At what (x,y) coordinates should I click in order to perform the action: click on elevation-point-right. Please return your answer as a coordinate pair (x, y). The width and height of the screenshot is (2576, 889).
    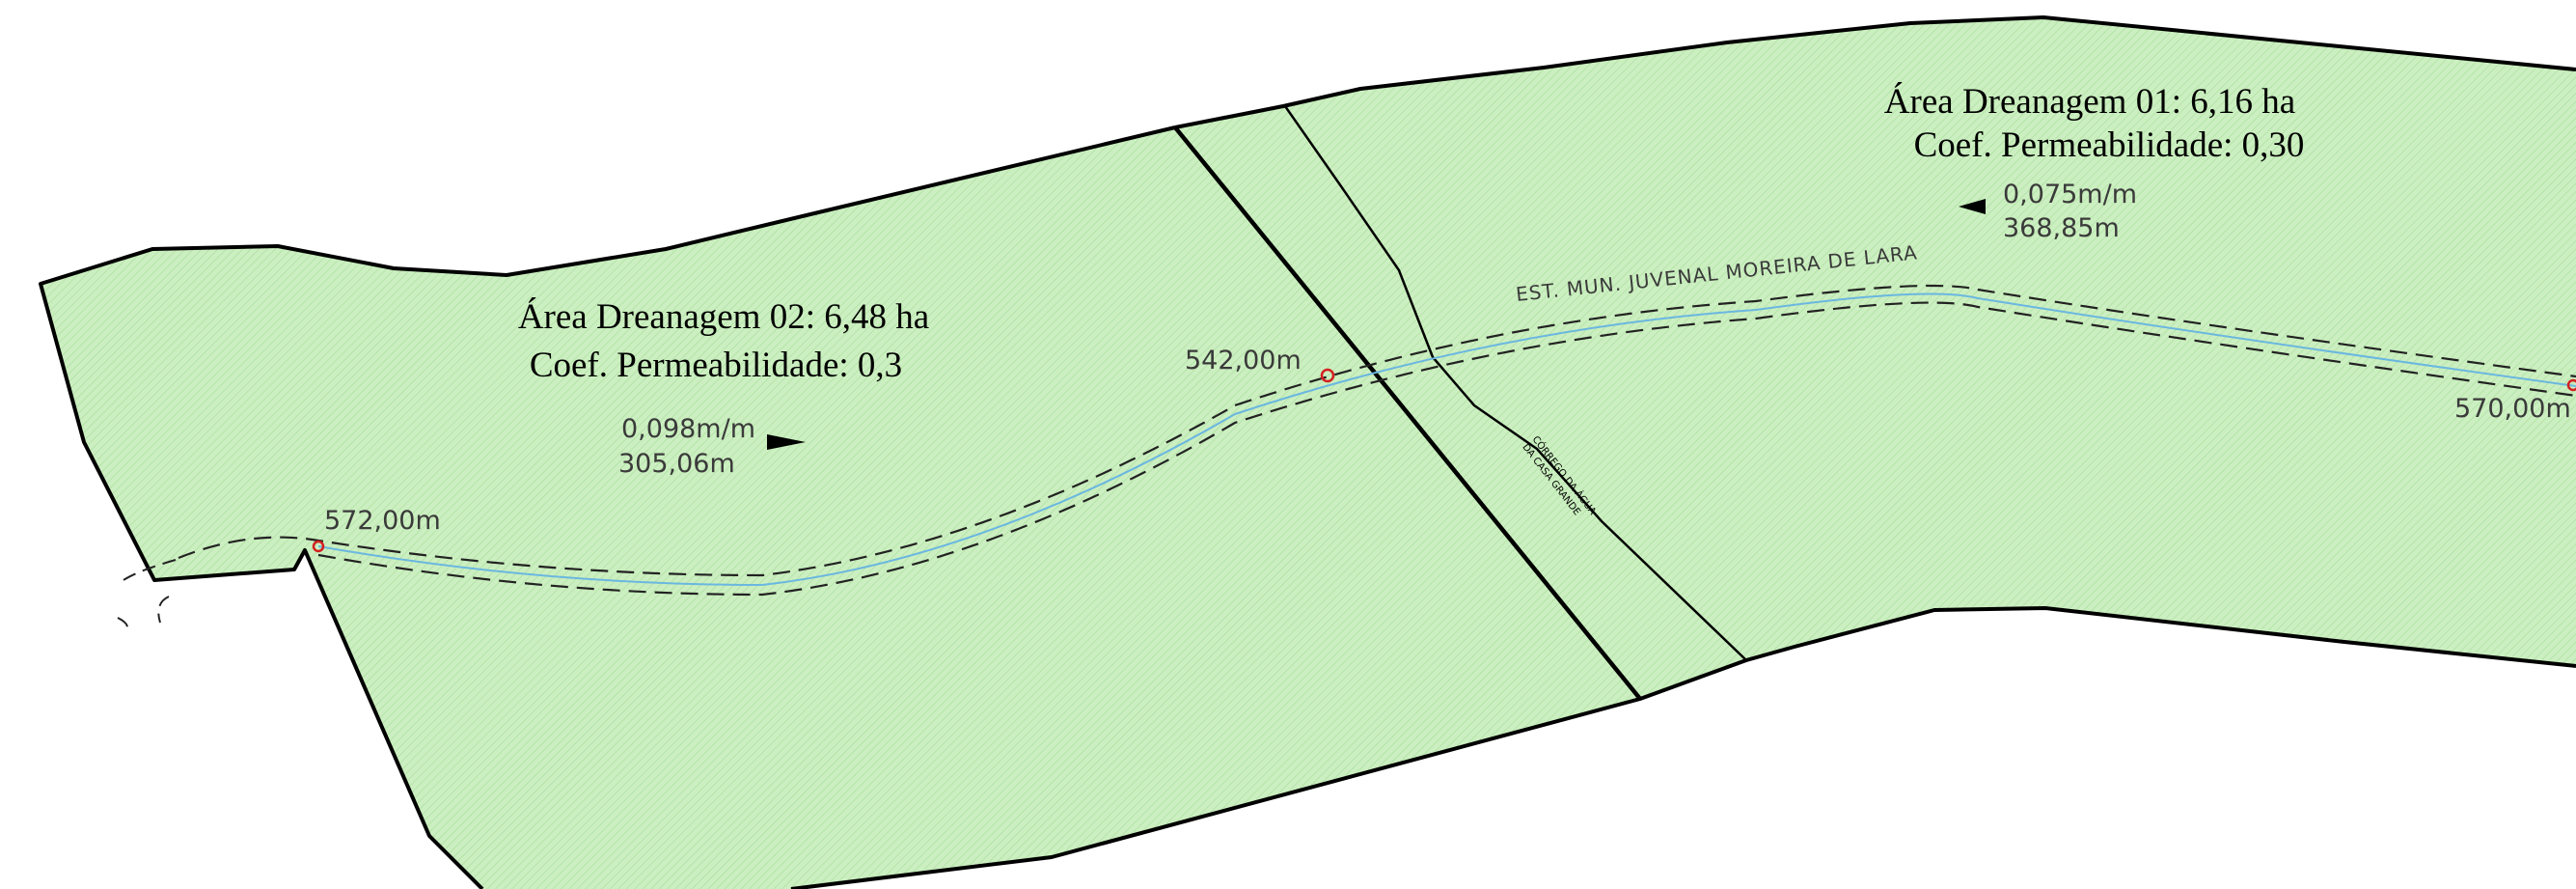
    Looking at the image, I should click on (2571, 385).